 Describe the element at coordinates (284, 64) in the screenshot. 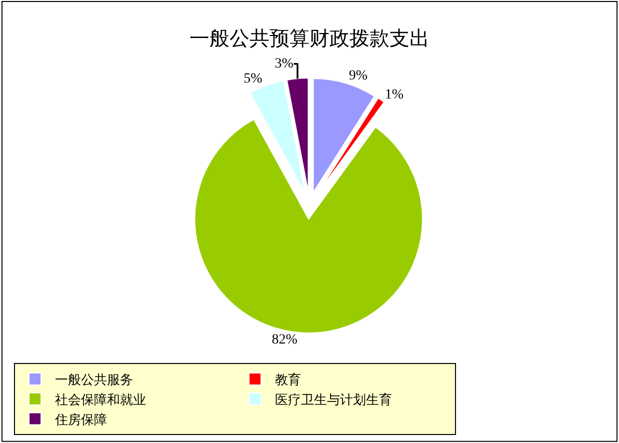

I see `data-label: 3%` at that location.